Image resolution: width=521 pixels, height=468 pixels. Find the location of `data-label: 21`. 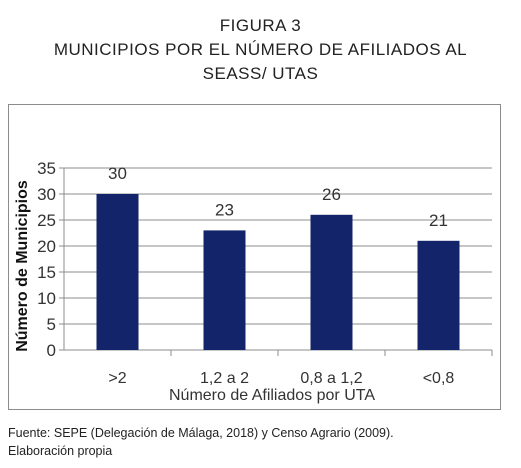

data-label: 21 is located at coordinates (438, 220).